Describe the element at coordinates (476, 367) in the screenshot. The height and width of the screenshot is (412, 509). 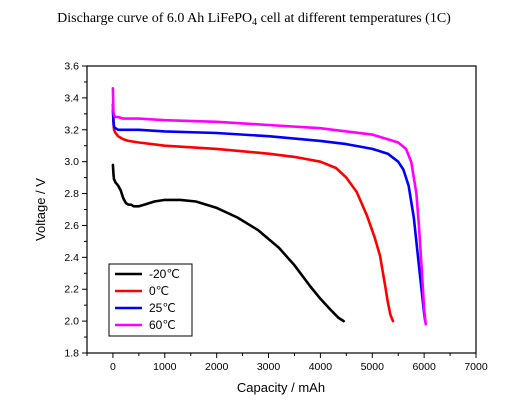
I see `x-tick-label: 7000` at that location.